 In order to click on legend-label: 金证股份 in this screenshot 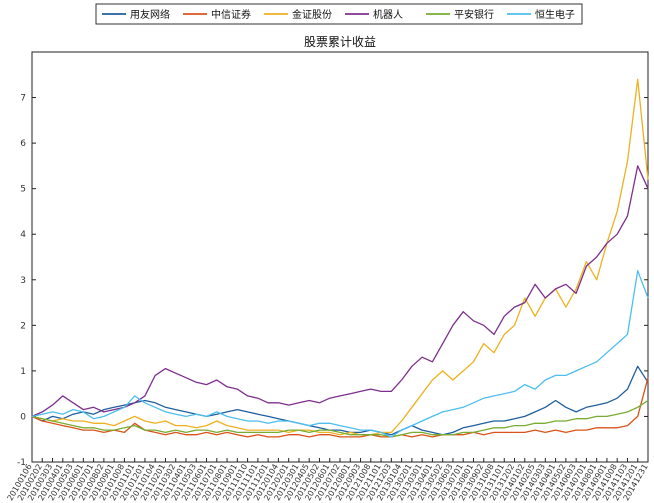, I will do `click(312, 14)`.